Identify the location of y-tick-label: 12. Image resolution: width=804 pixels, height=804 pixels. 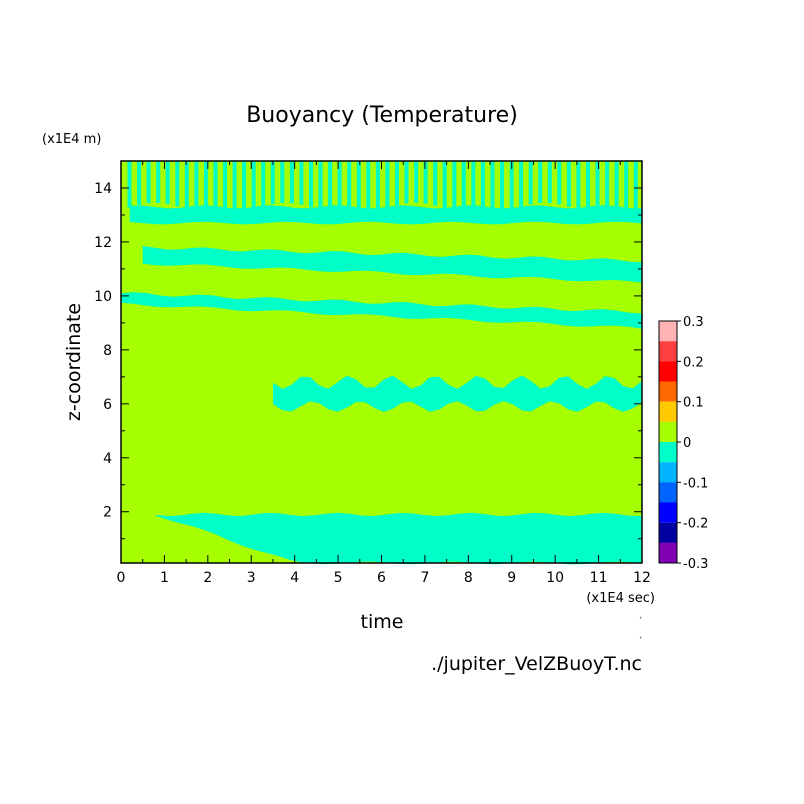
(103, 243).